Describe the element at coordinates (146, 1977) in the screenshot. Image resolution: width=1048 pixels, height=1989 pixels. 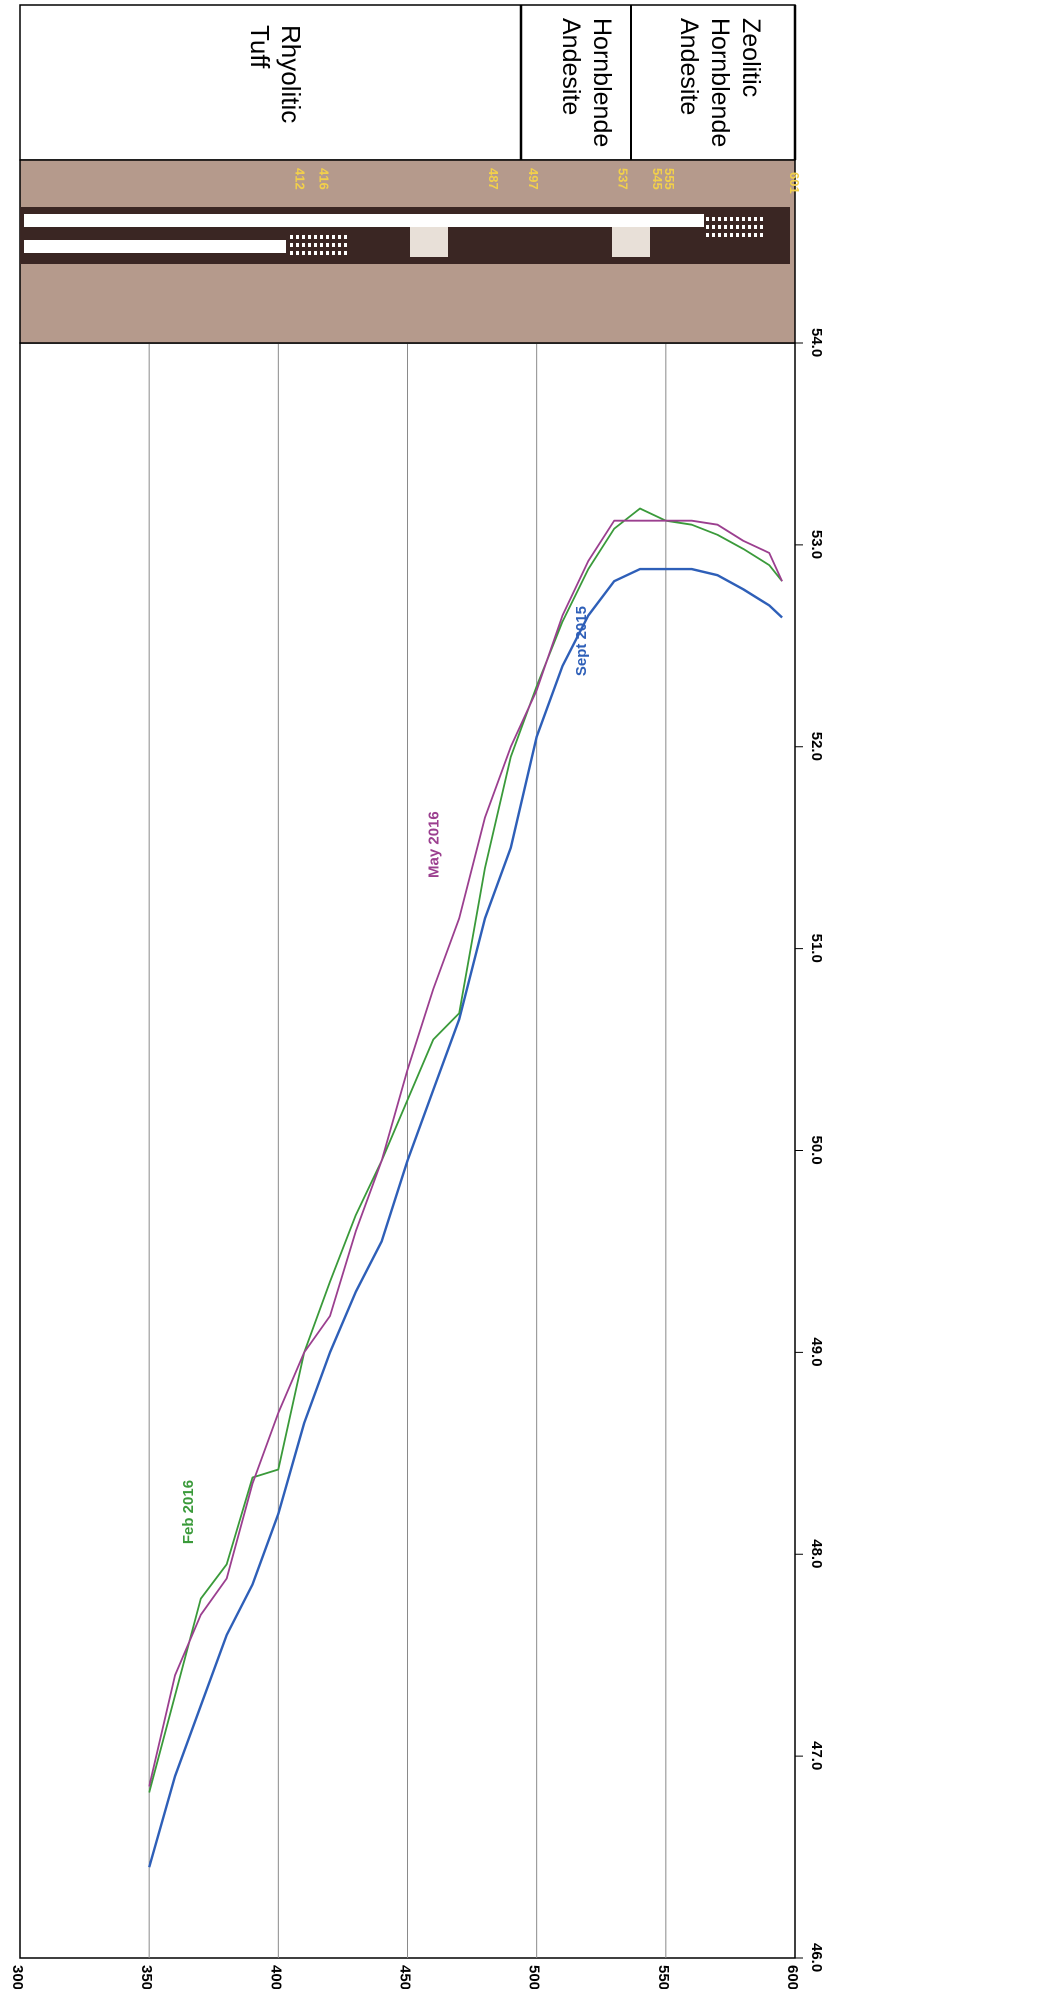
I see `depth-tick-label: 350` at that location.